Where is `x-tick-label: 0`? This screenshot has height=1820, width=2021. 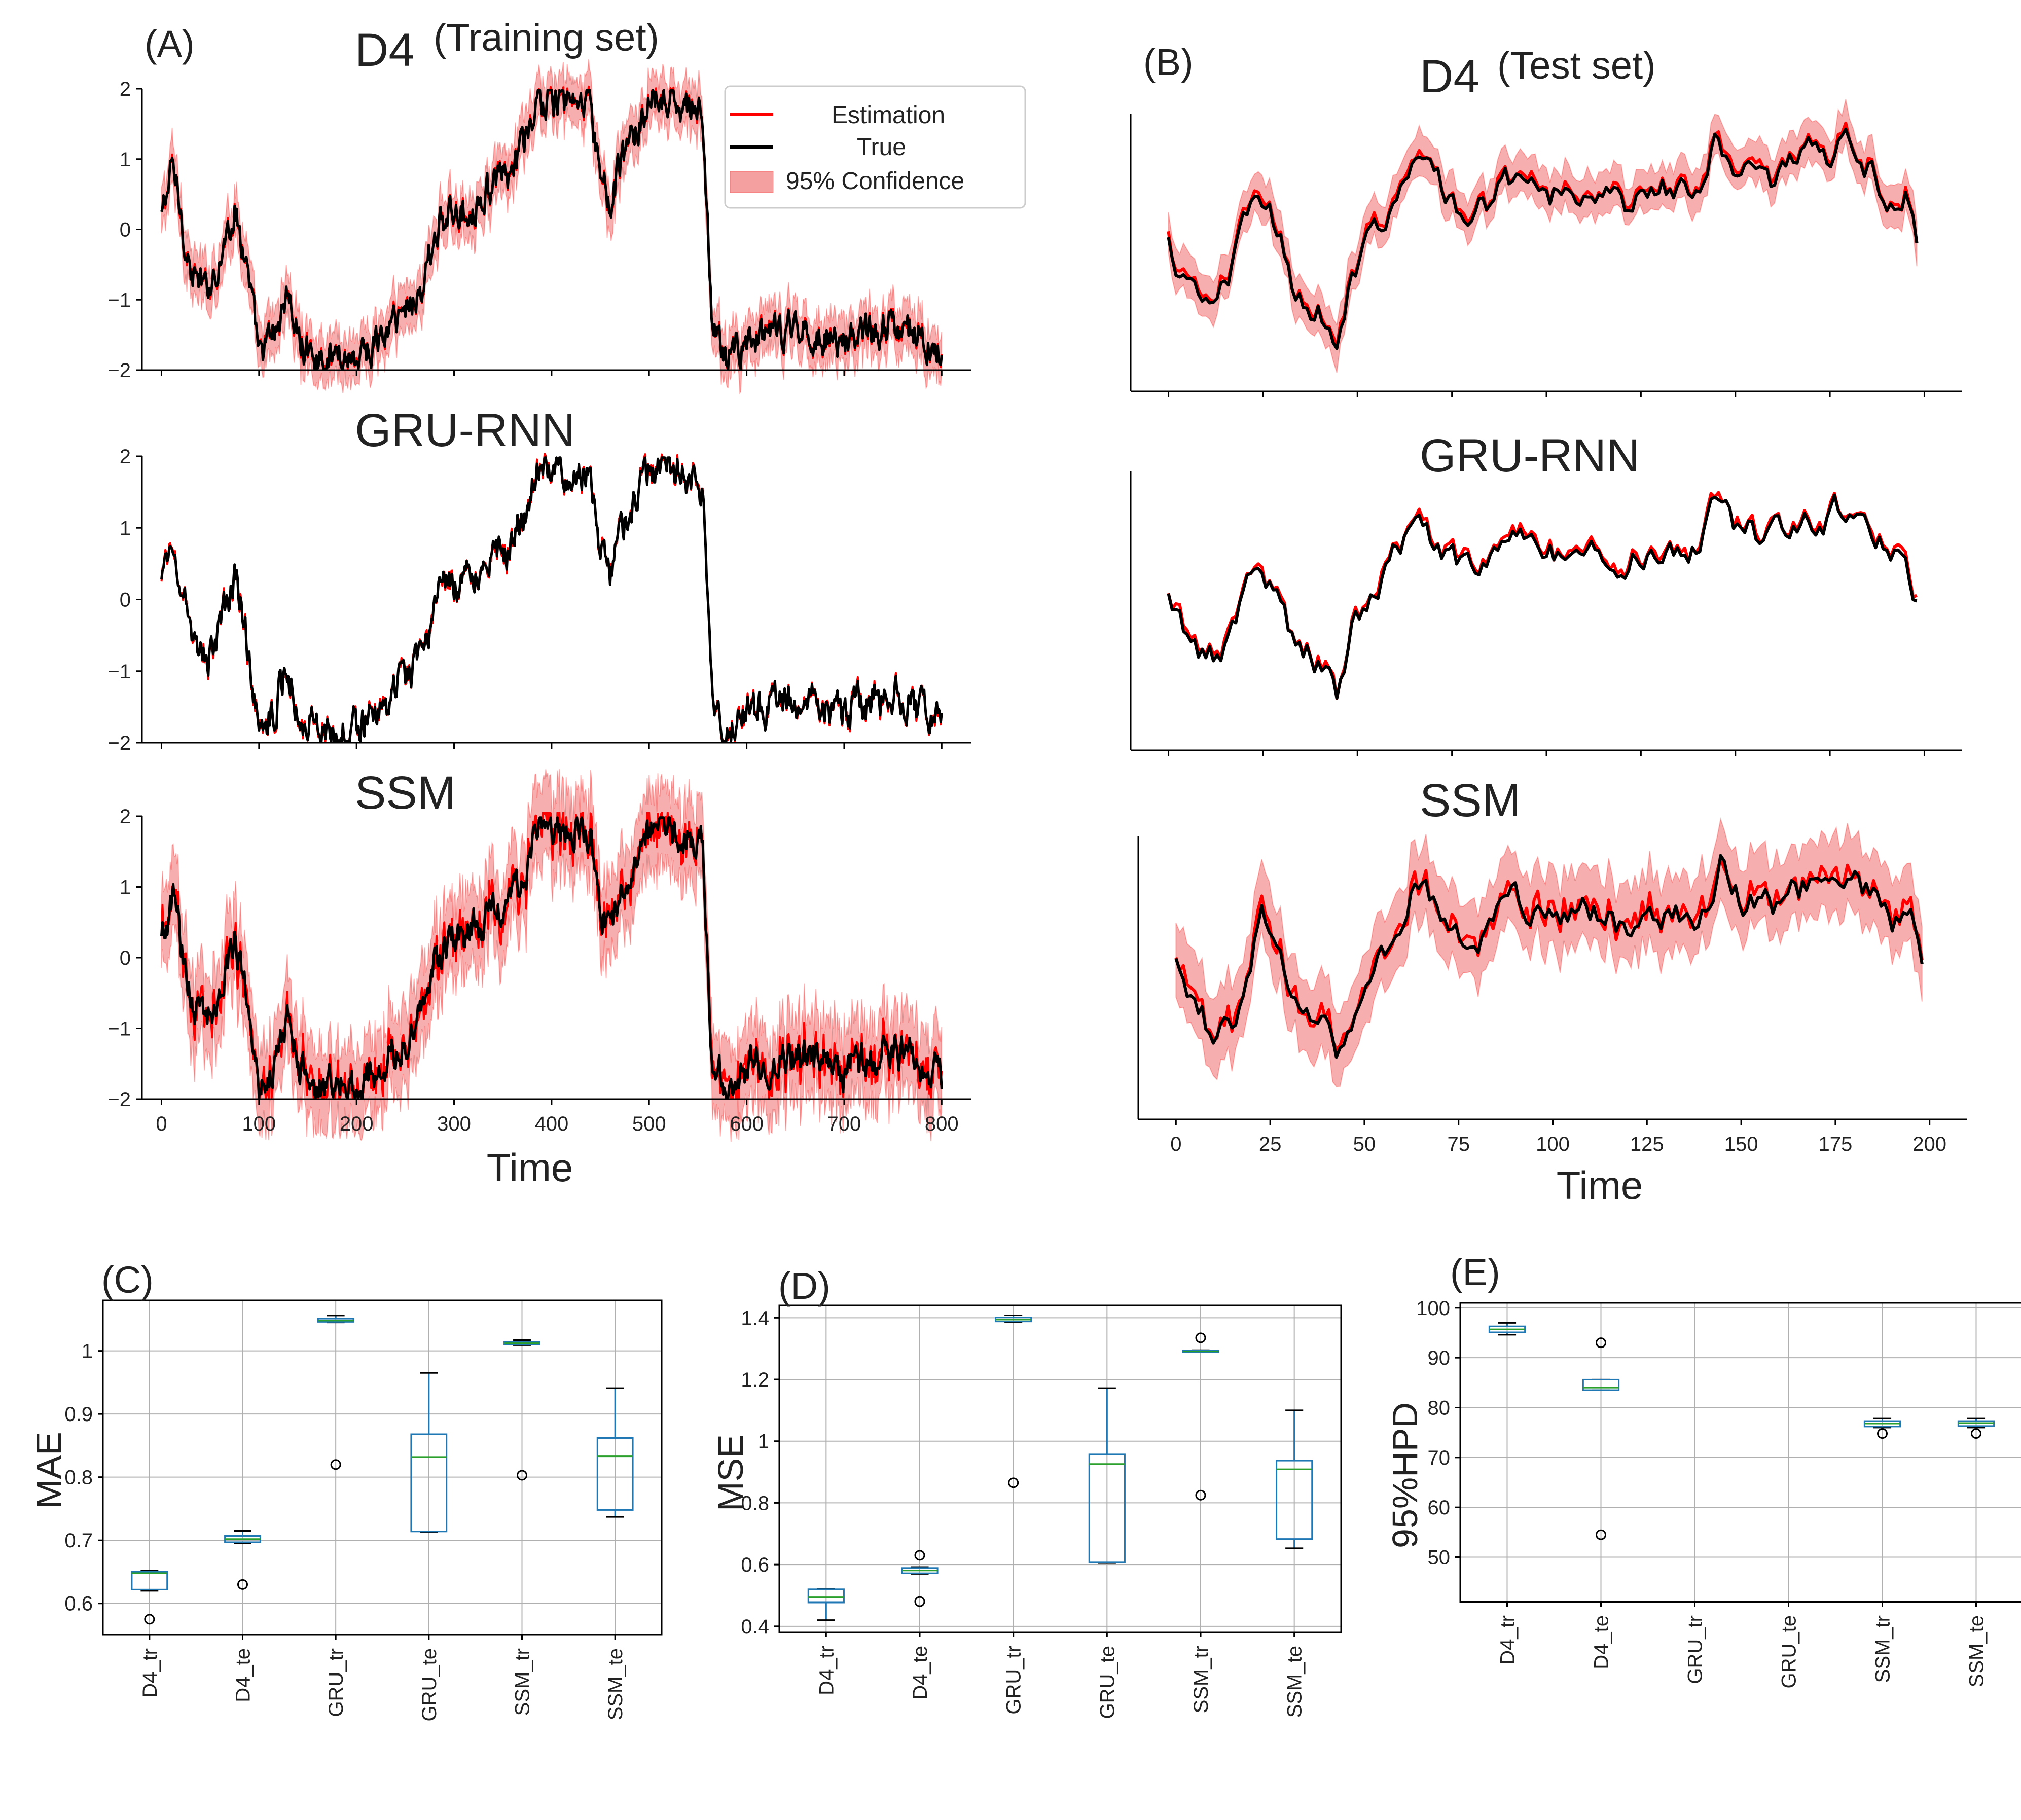 x-tick-label: 0 is located at coordinates (162, 1124).